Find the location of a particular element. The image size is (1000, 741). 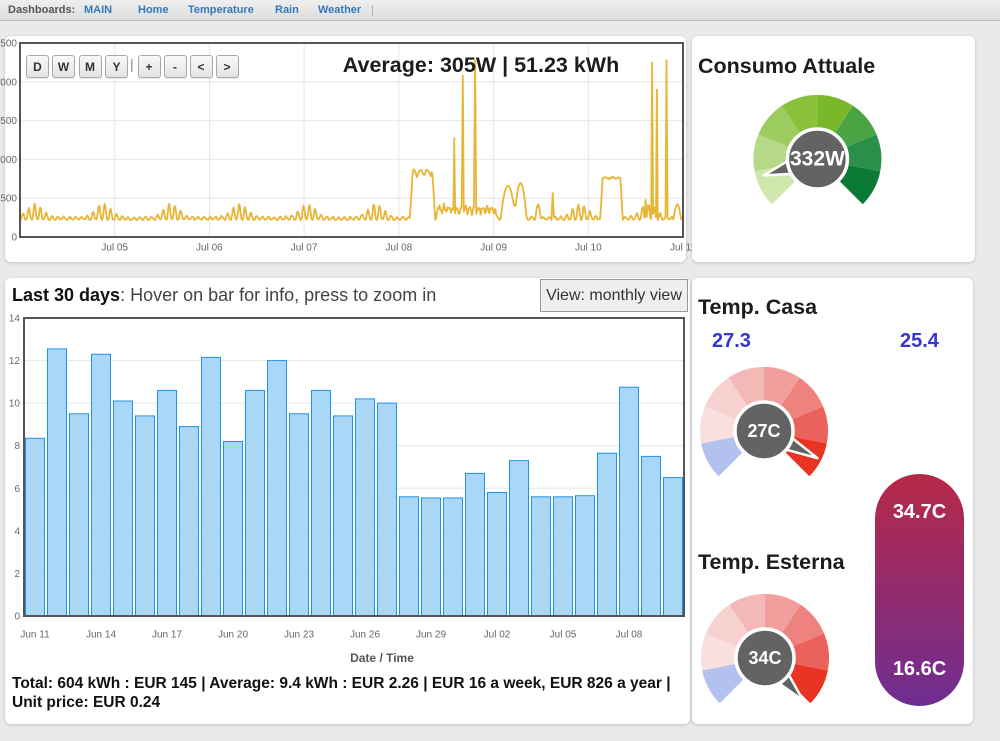

svg-text: 12 is located at coordinates (15, 361).